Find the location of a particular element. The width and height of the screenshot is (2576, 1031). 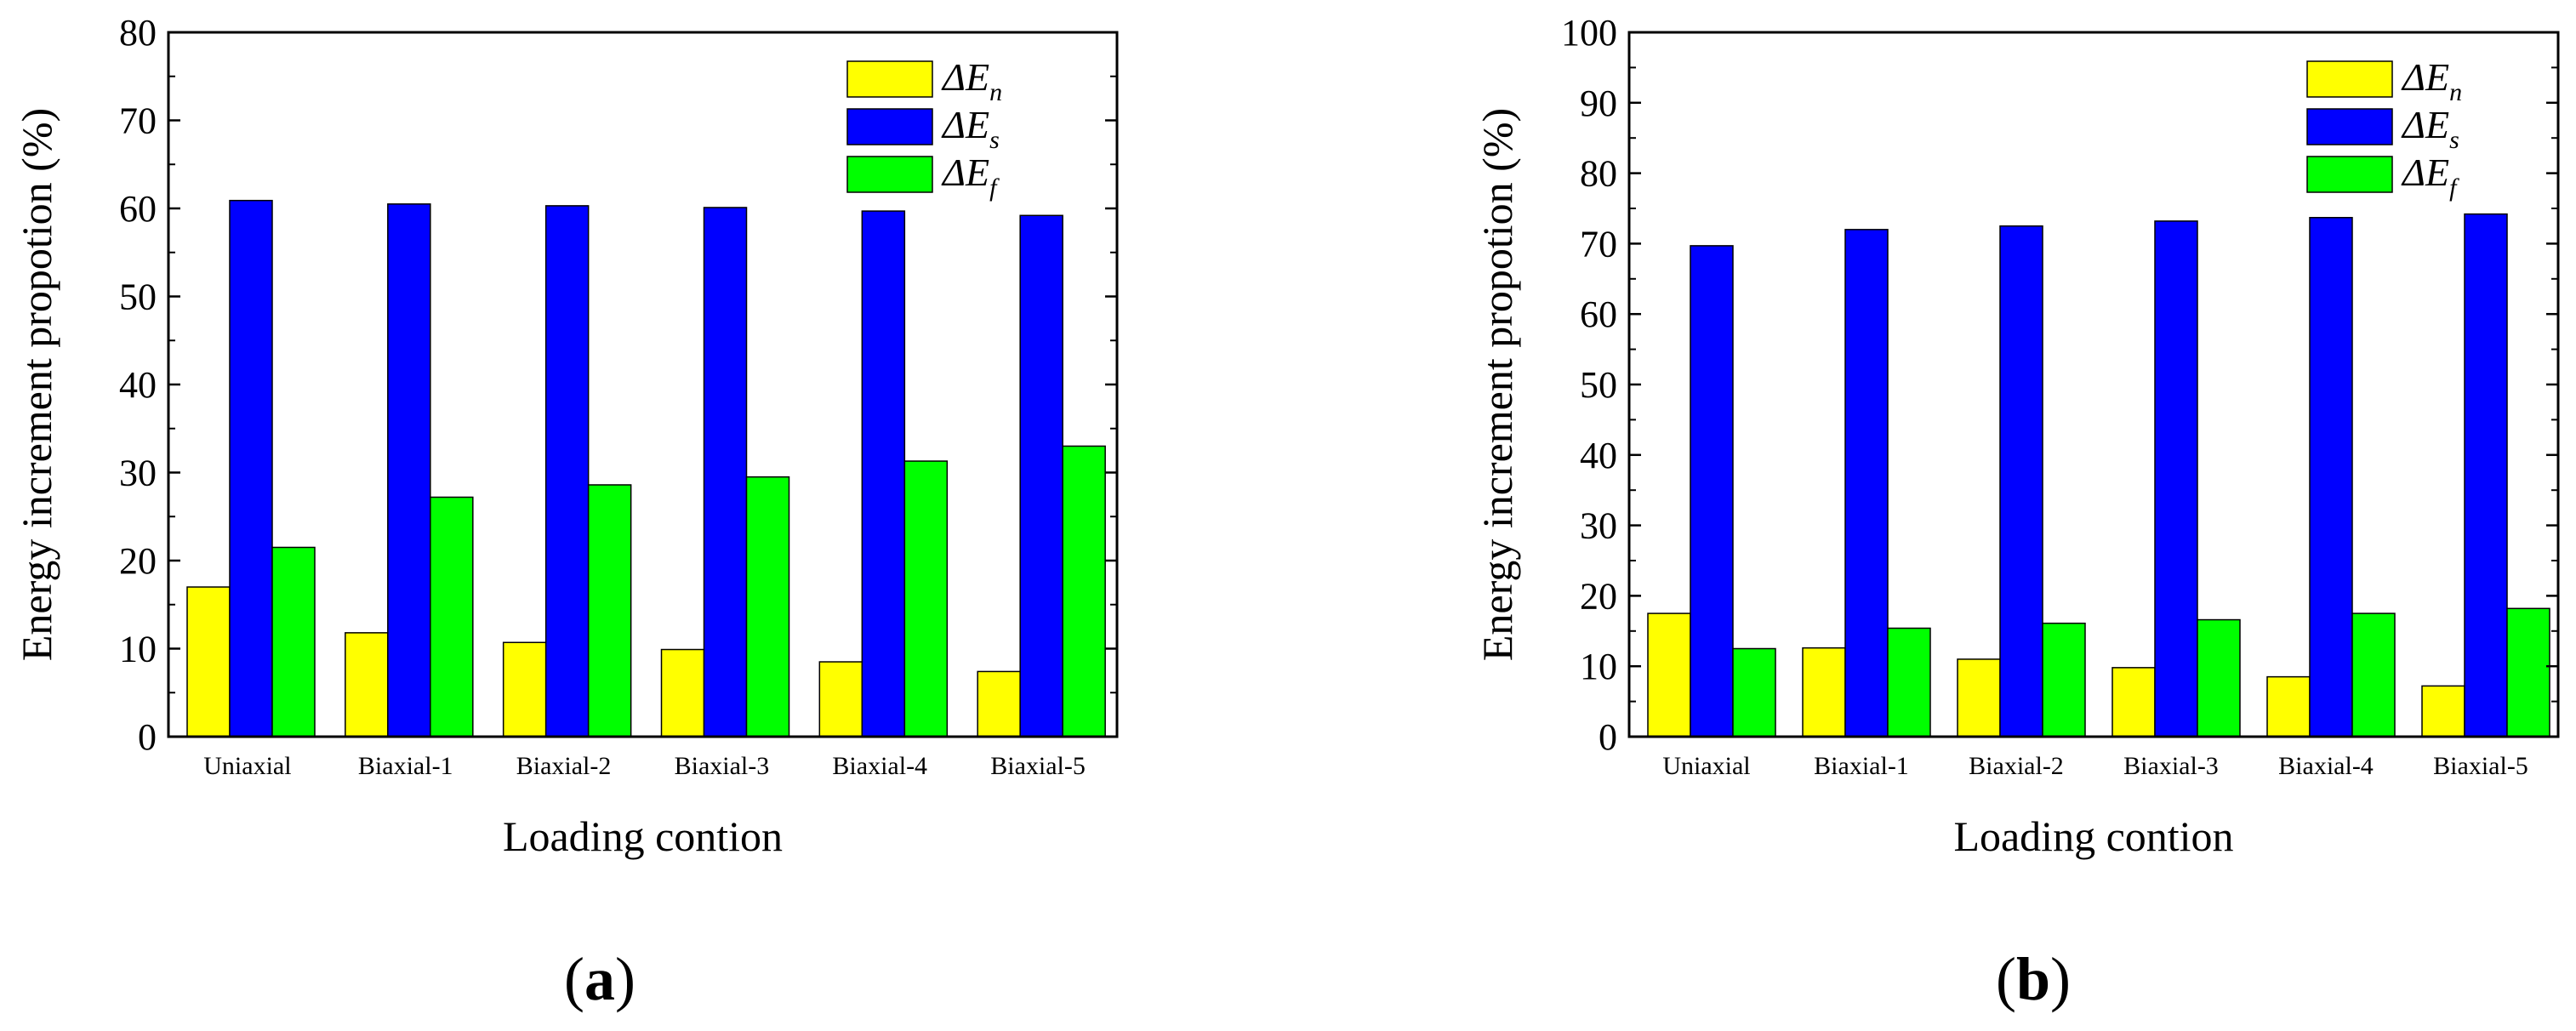

x-tick-label: Biaxial-1 is located at coordinates (406, 766).